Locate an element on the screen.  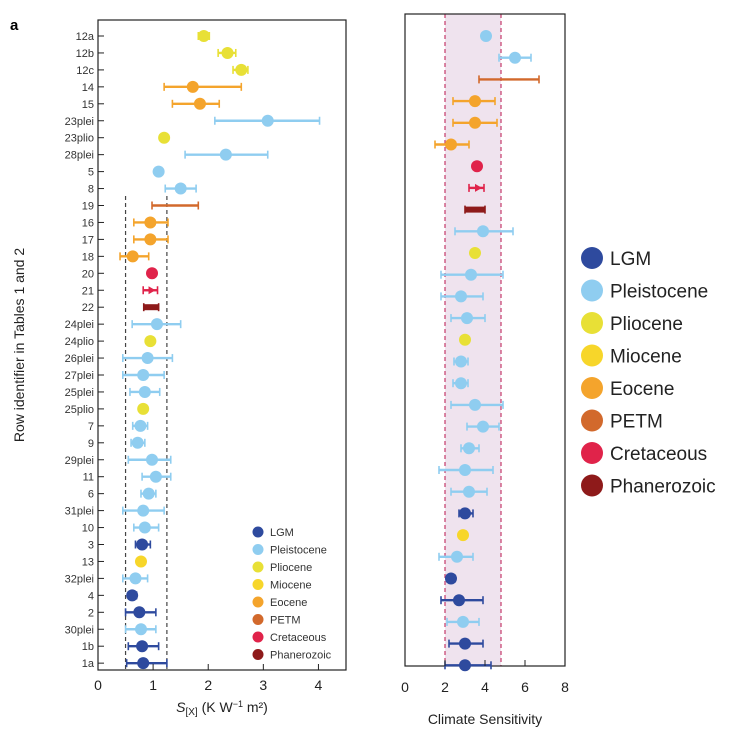
legend-marker-pleistocene is located at coordinates (592, 290).